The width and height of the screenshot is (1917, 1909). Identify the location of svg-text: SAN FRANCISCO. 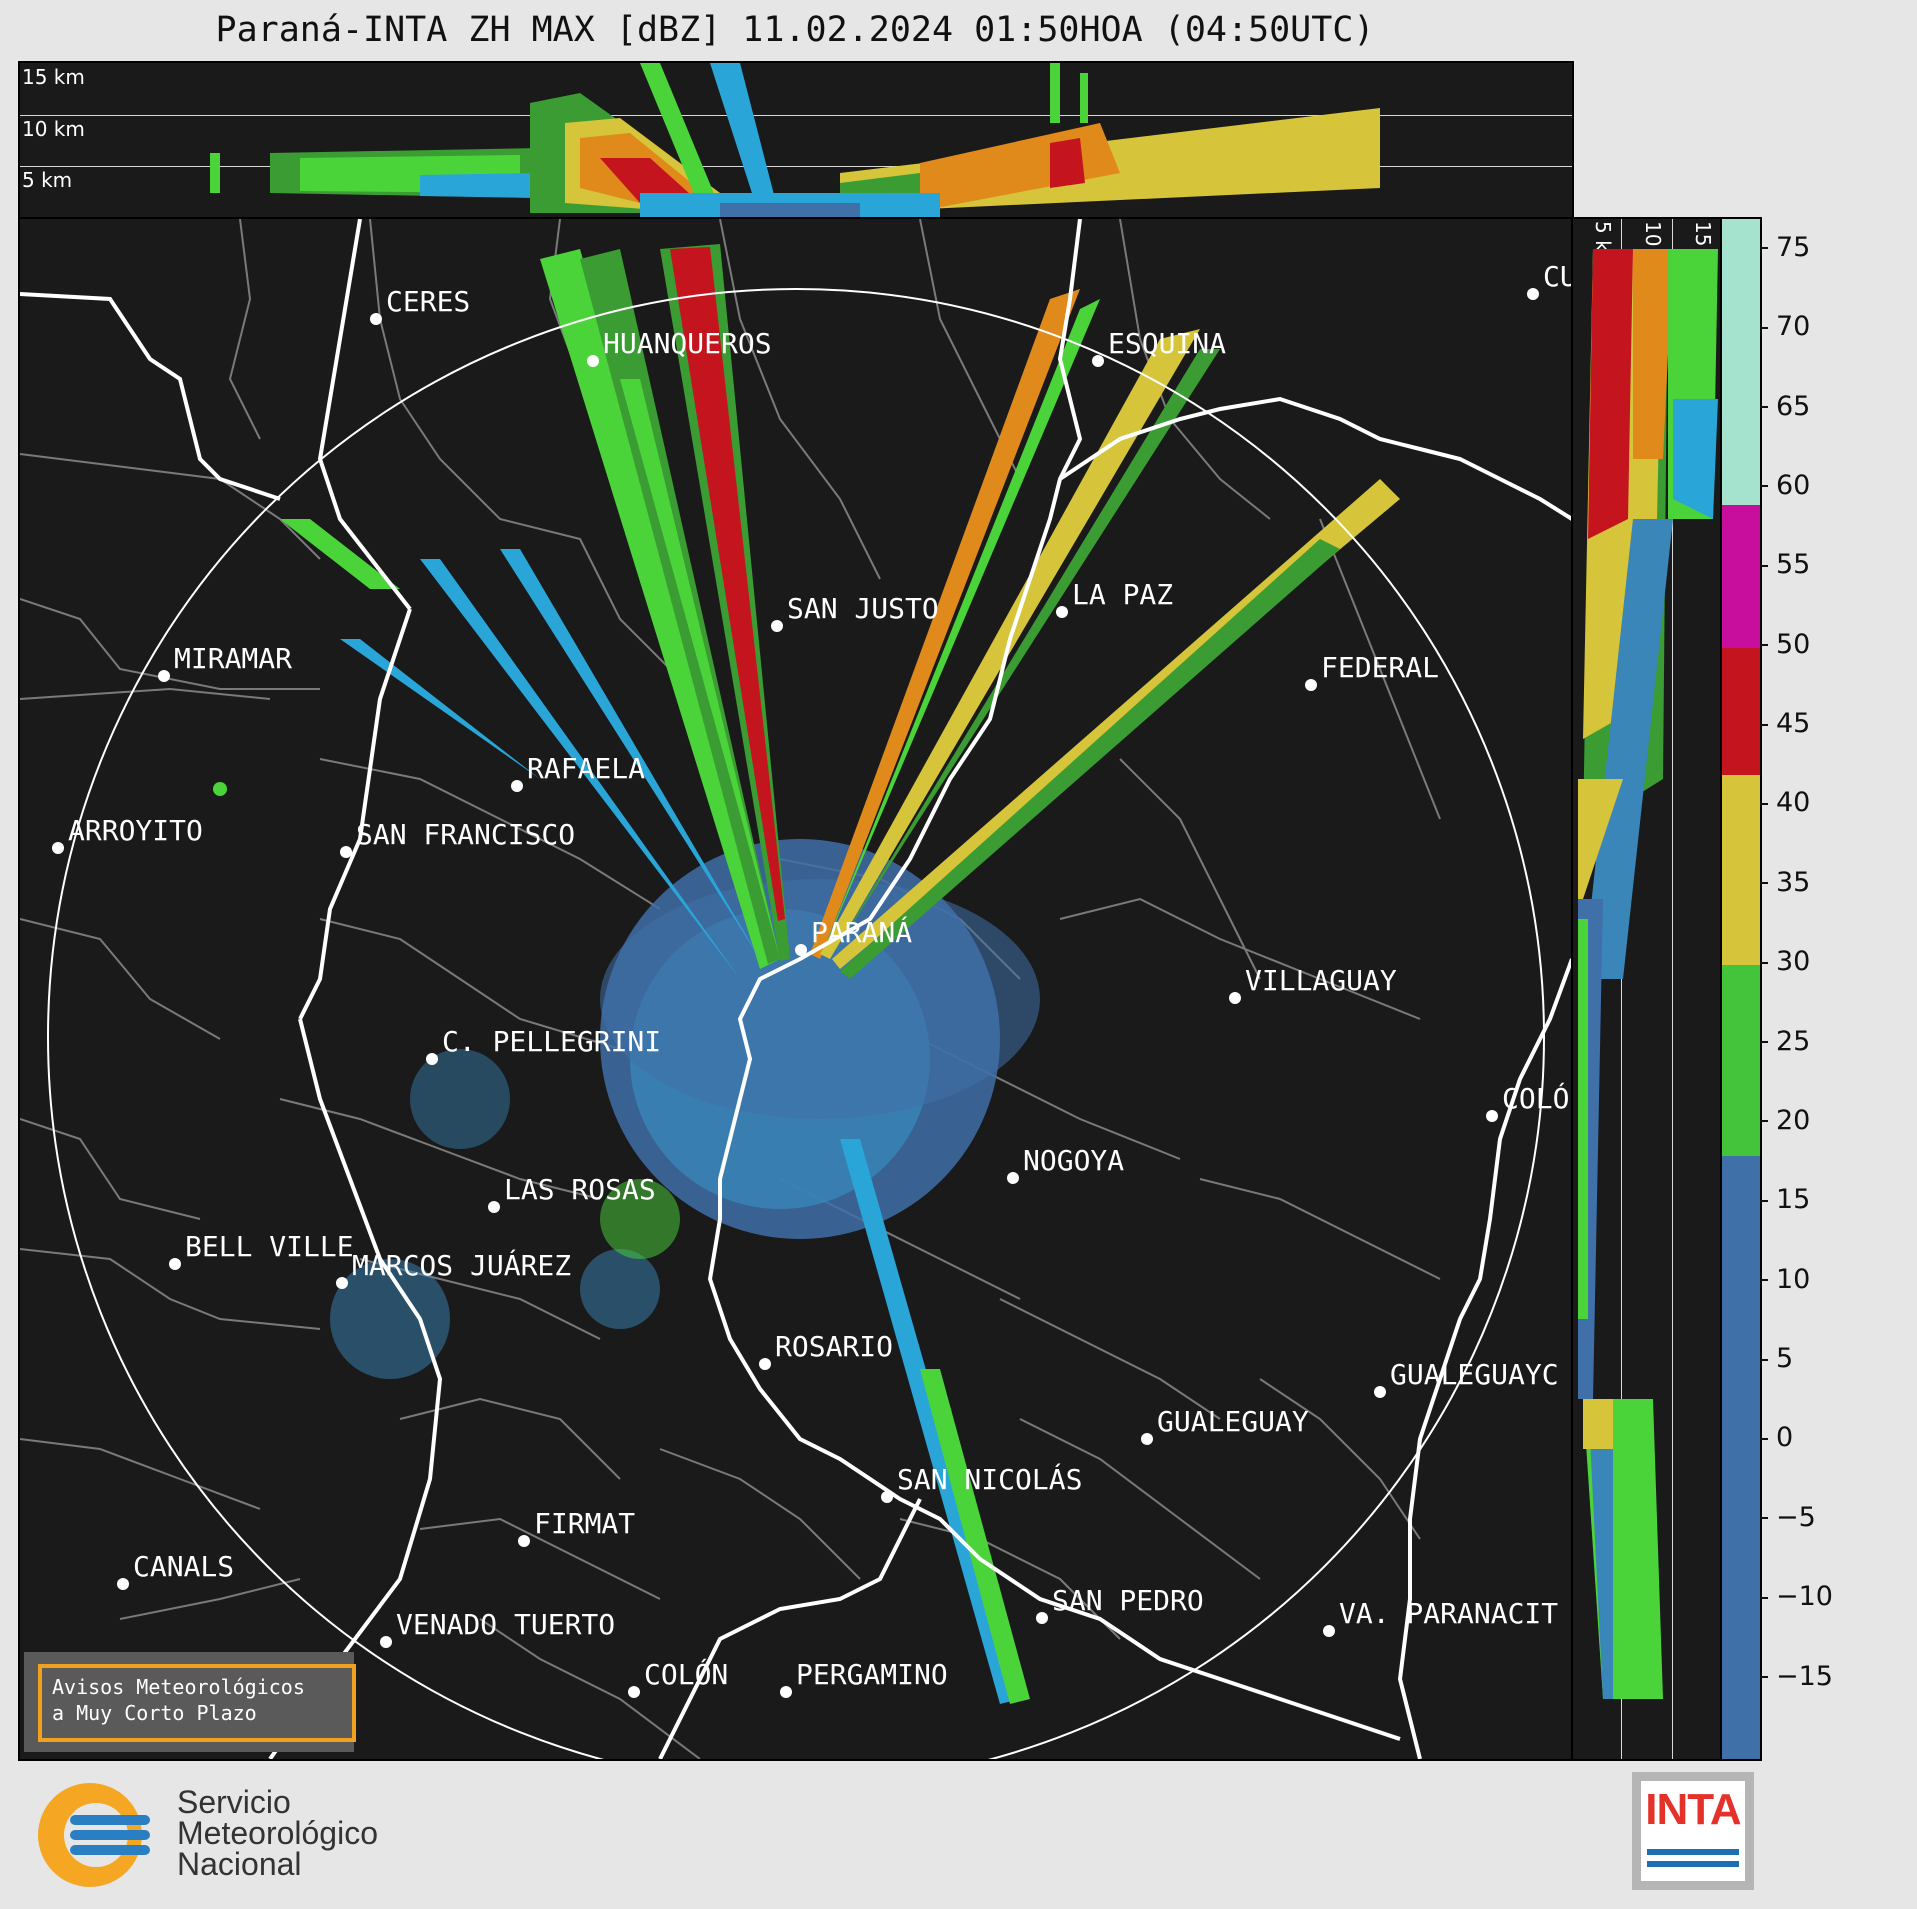
(465, 834).